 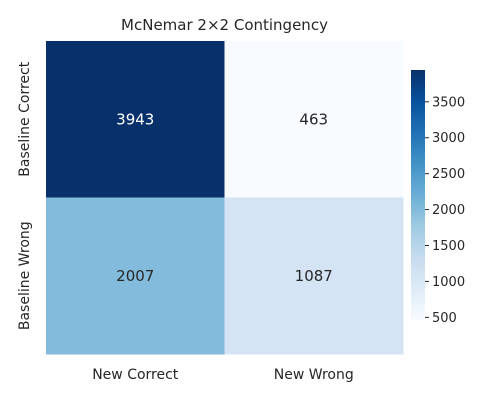 I want to click on colorbar-tick-label: 2000, so click(x=448, y=210).